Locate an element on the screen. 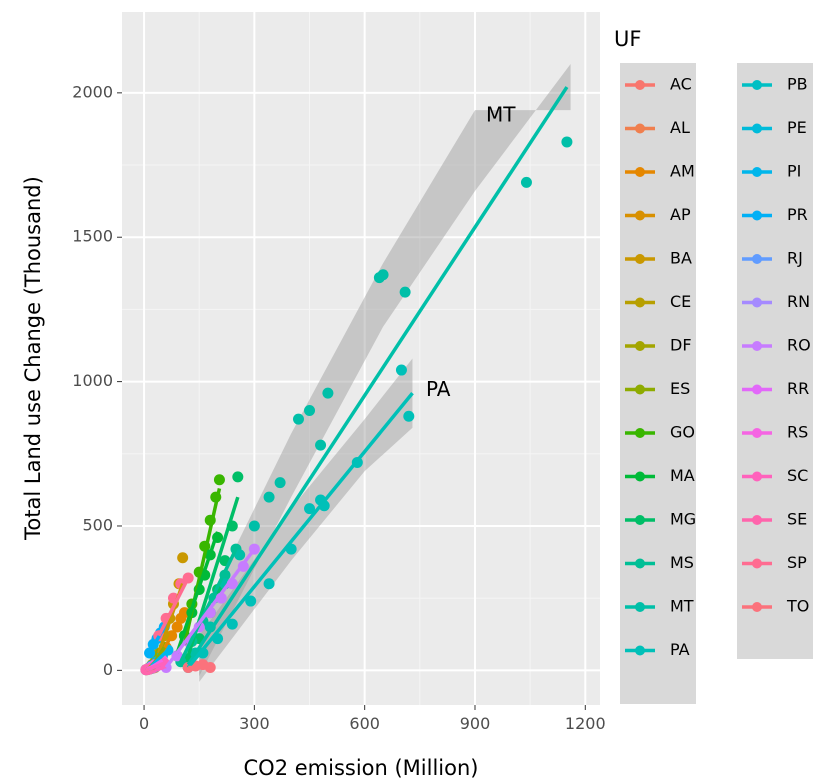 The height and width of the screenshot is (781, 828). legend-key-point-pr is located at coordinates (757, 215).